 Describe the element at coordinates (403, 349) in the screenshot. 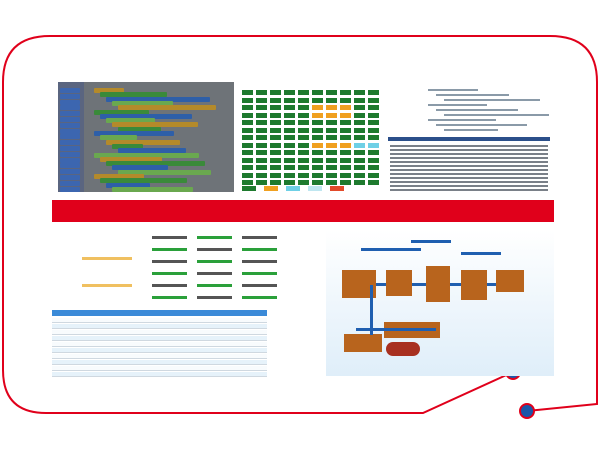

I see `flow-box` at that location.